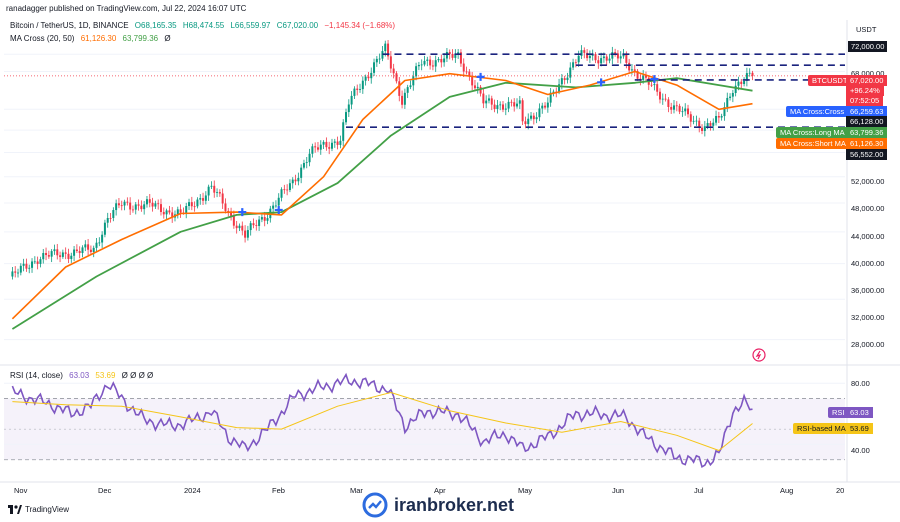 This screenshot has width=900, height=522. Describe the element at coordinates (250, 25) in the screenshot. I see `ohlc-low: L66,559.97` at that location.